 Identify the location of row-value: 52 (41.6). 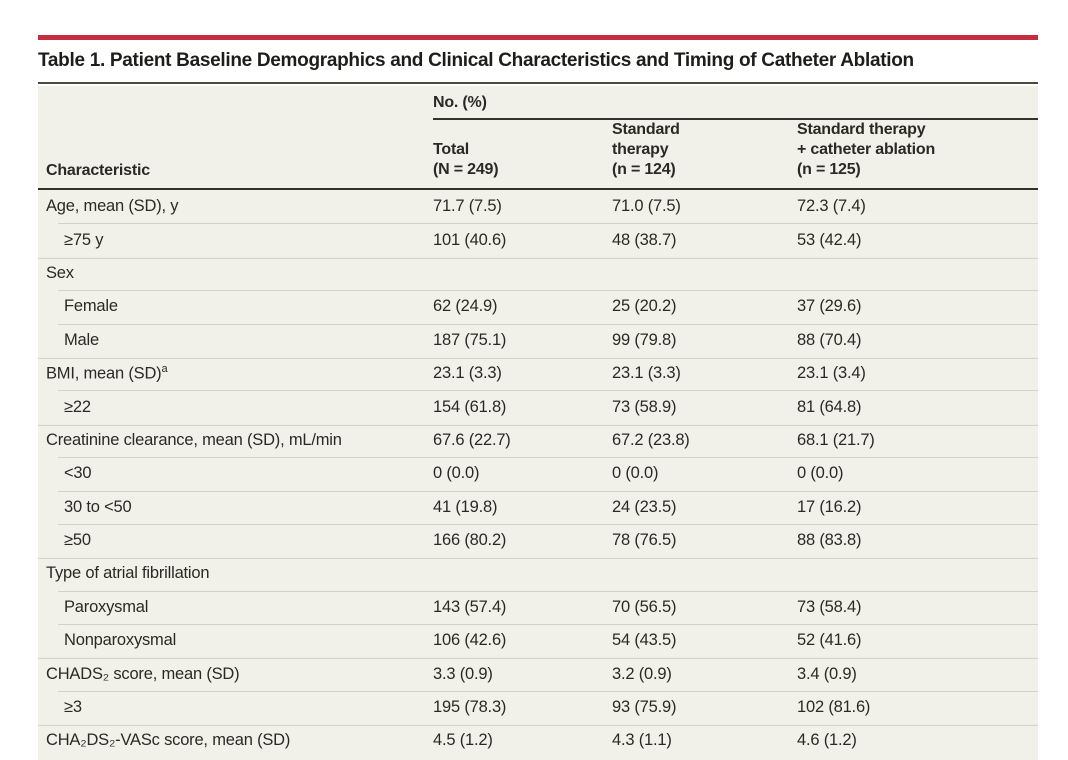
(829, 640).